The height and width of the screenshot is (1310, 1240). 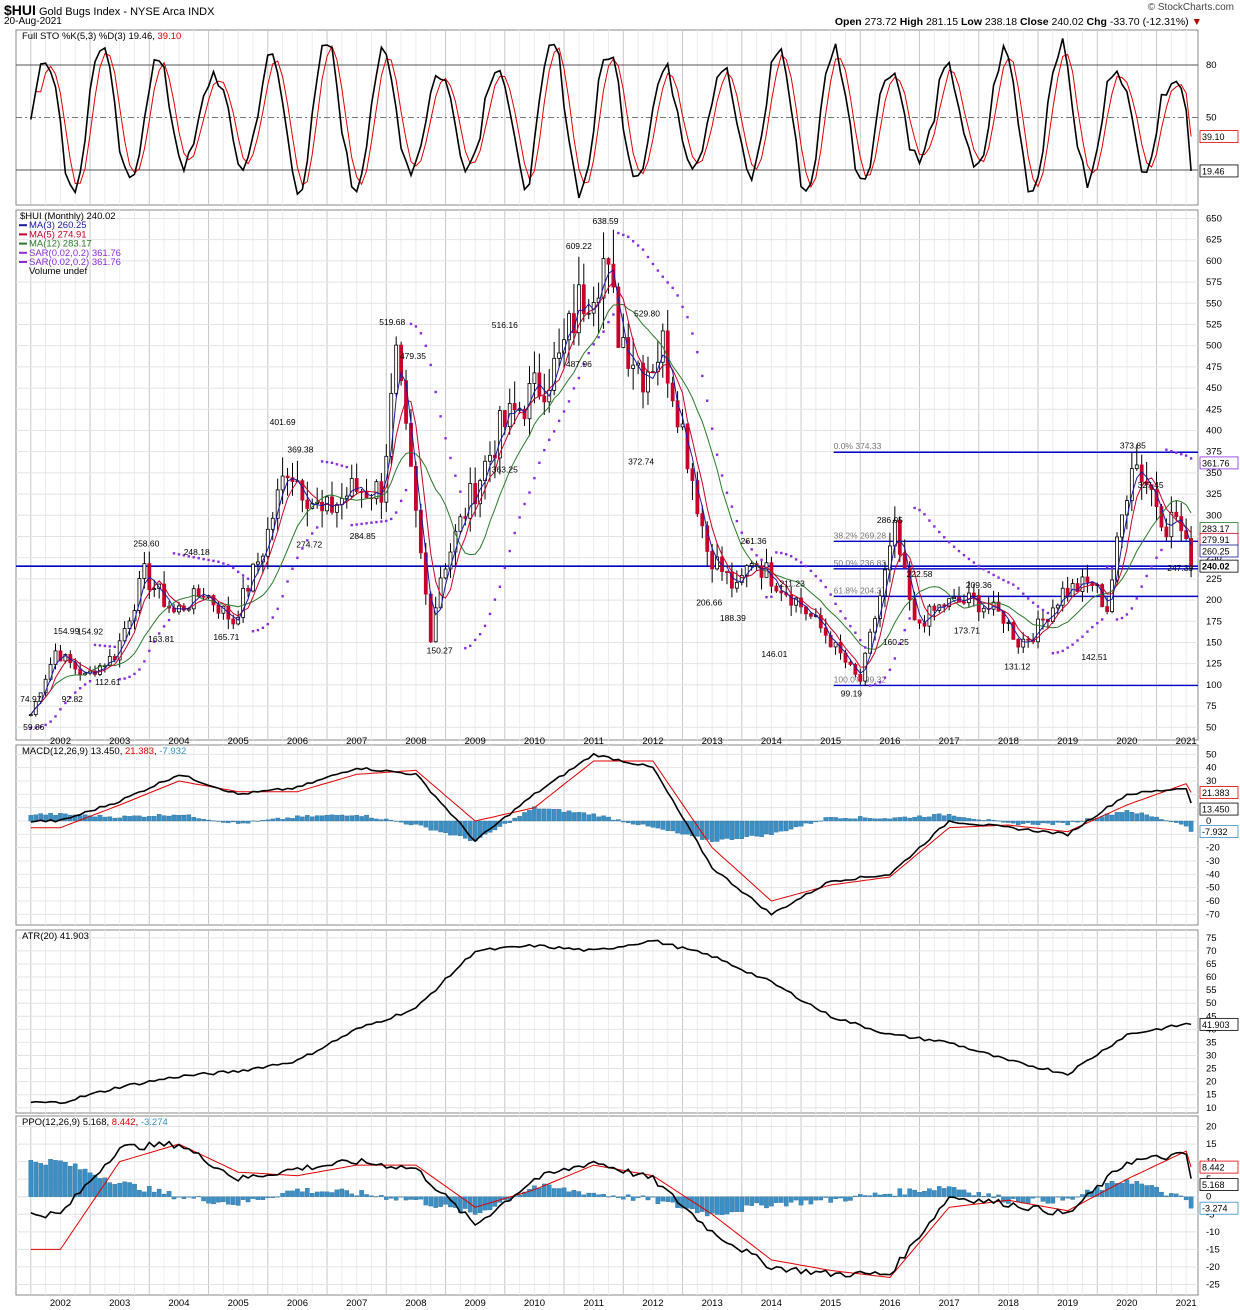 What do you see at coordinates (1216, 793) in the screenshot?
I see `macd-tag-signal-text: 21.383` at bounding box center [1216, 793].